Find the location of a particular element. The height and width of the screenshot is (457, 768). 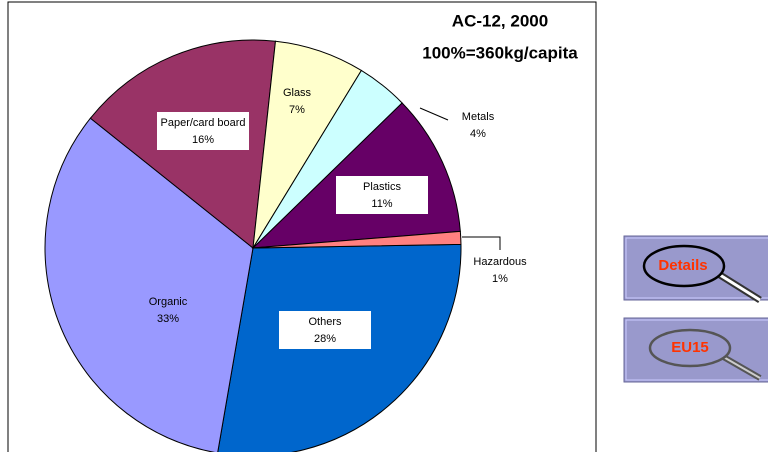

details-button: Details is located at coordinates (695, 269).